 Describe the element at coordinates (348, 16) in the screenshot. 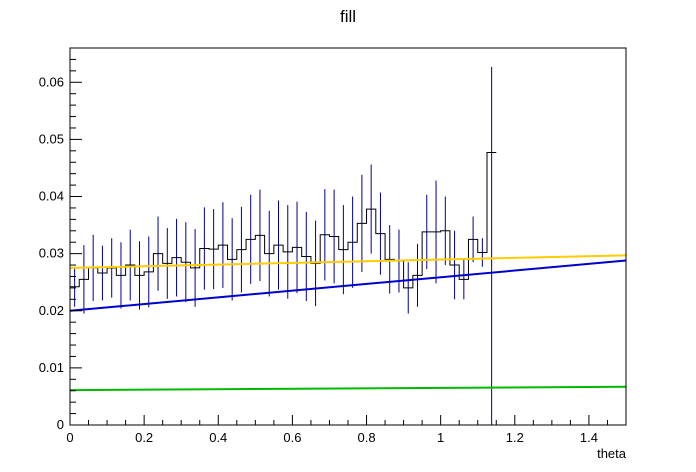

I see `chart-title: fill` at that location.